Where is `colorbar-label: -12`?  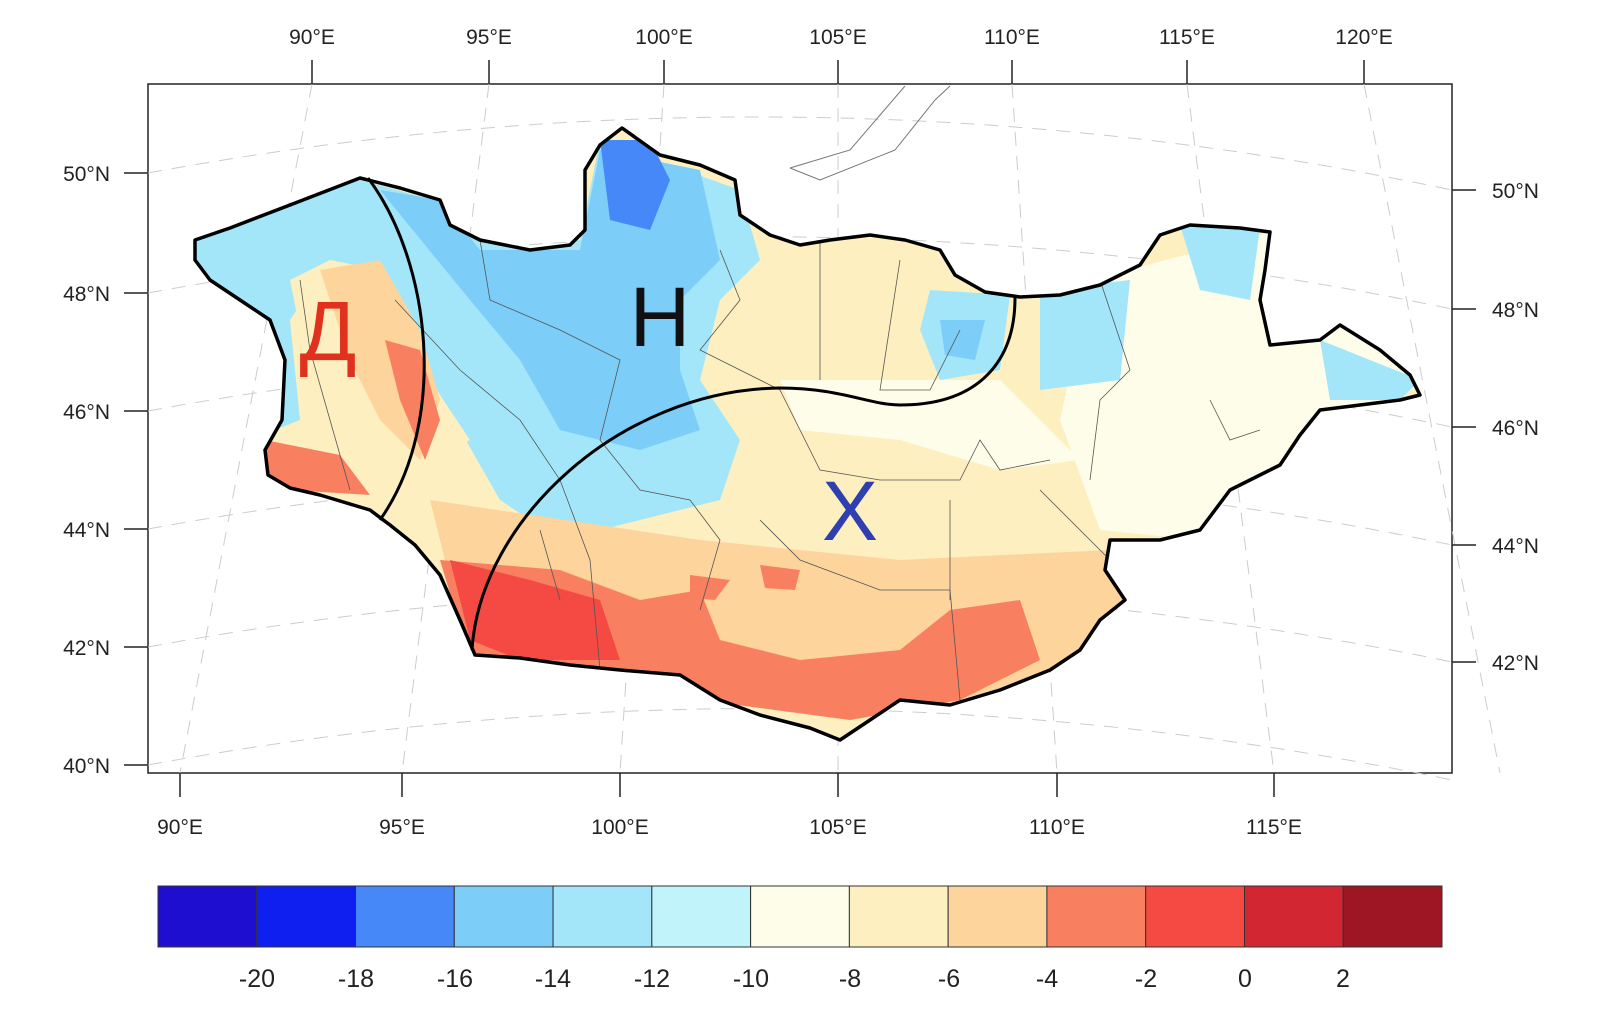 colorbar-label: -12 is located at coordinates (652, 979).